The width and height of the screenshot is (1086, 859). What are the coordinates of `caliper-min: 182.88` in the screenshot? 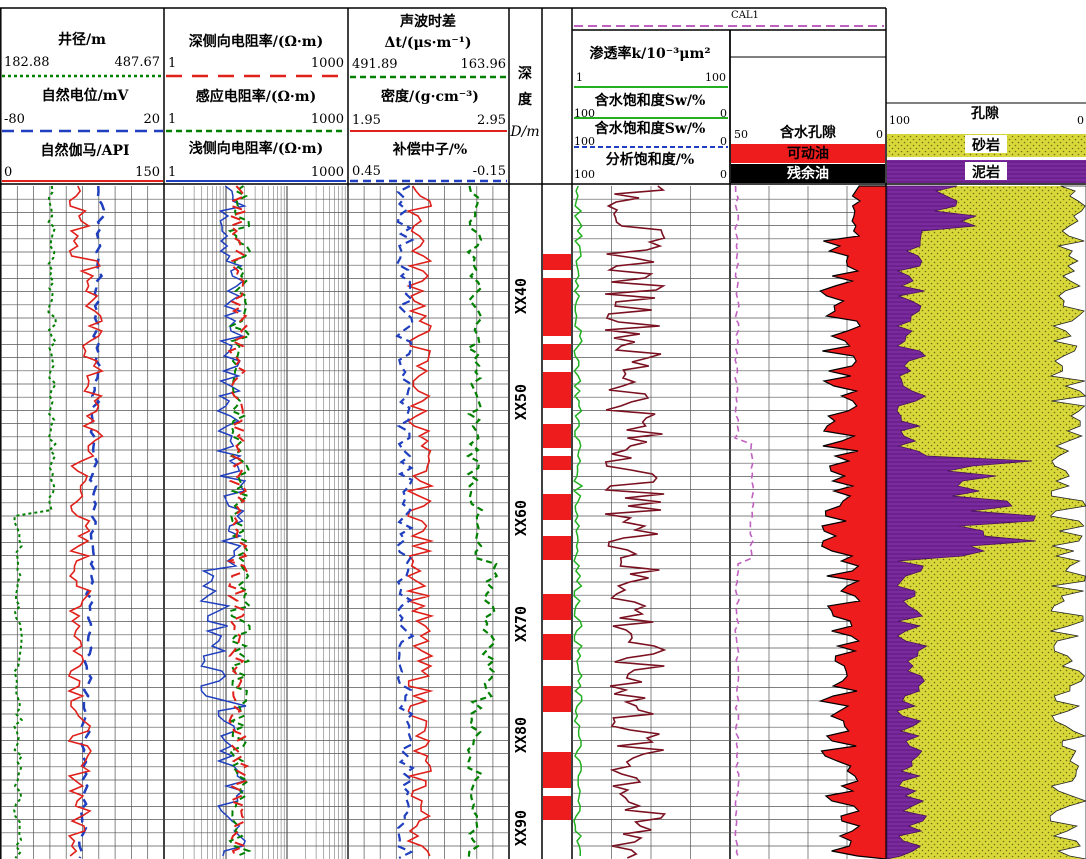 It's located at (27, 62).